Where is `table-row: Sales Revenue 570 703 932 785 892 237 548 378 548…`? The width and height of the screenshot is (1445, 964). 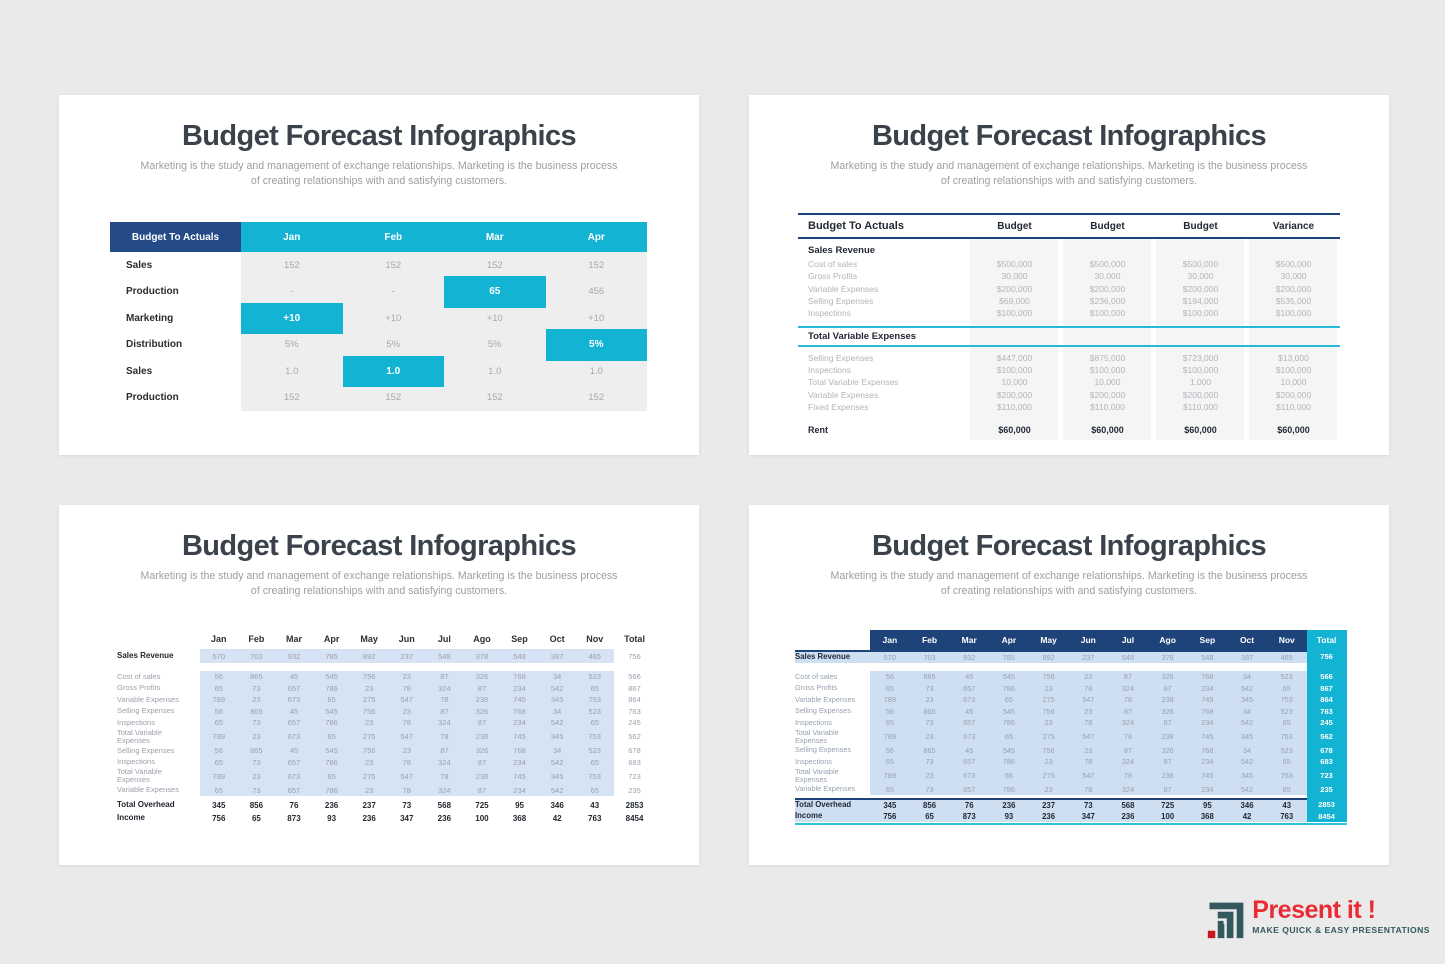
table-row: Sales Revenue 570 703 932 785 892 237 548 378 548… is located at coordinates (1071, 656).